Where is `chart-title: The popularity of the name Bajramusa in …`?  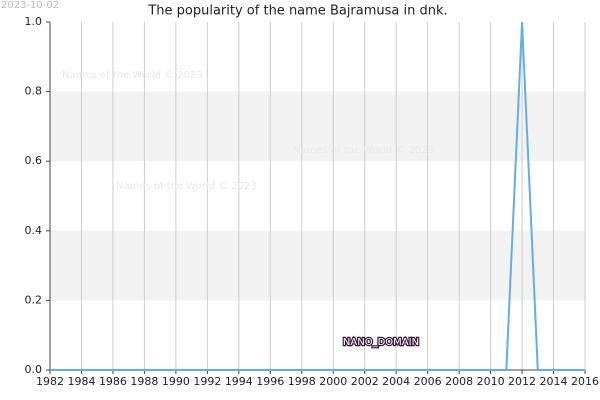
chart-title: The popularity of the name Bajramusa in … is located at coordinates (297, 11).